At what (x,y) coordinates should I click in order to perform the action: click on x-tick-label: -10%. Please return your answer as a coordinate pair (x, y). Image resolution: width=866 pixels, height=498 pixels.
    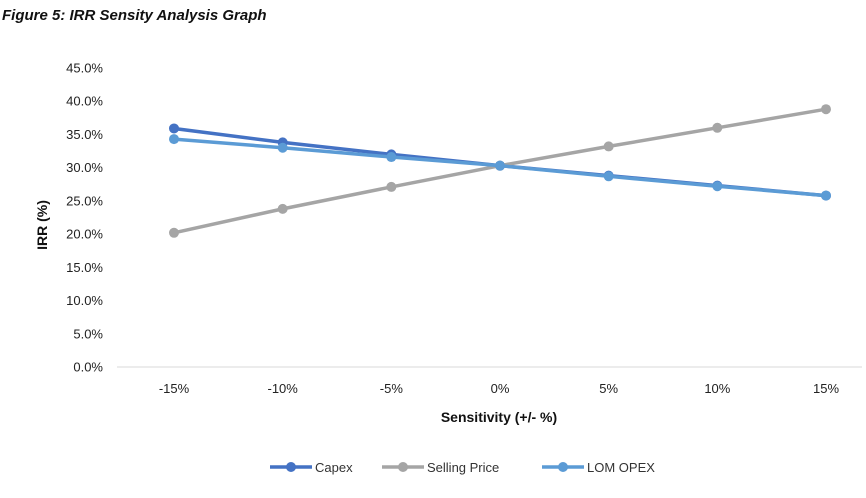
    Looking at the image, I should click on (282, 388).